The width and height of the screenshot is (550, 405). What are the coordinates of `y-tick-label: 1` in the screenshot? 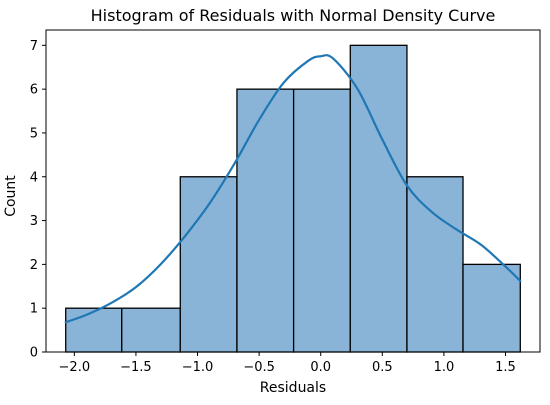 It's located at (34, 309).